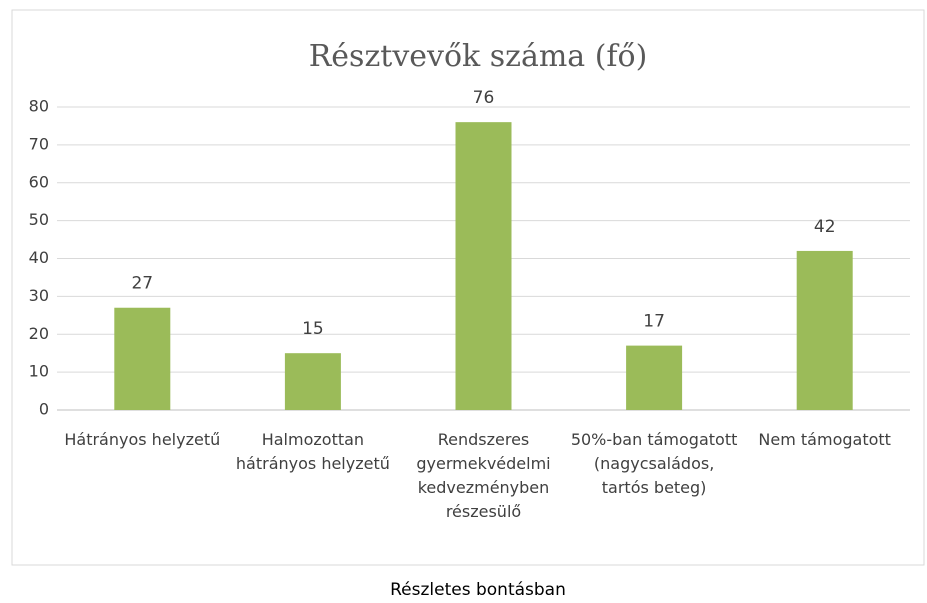  I want to click on value-label: 27, so click(142, 284).